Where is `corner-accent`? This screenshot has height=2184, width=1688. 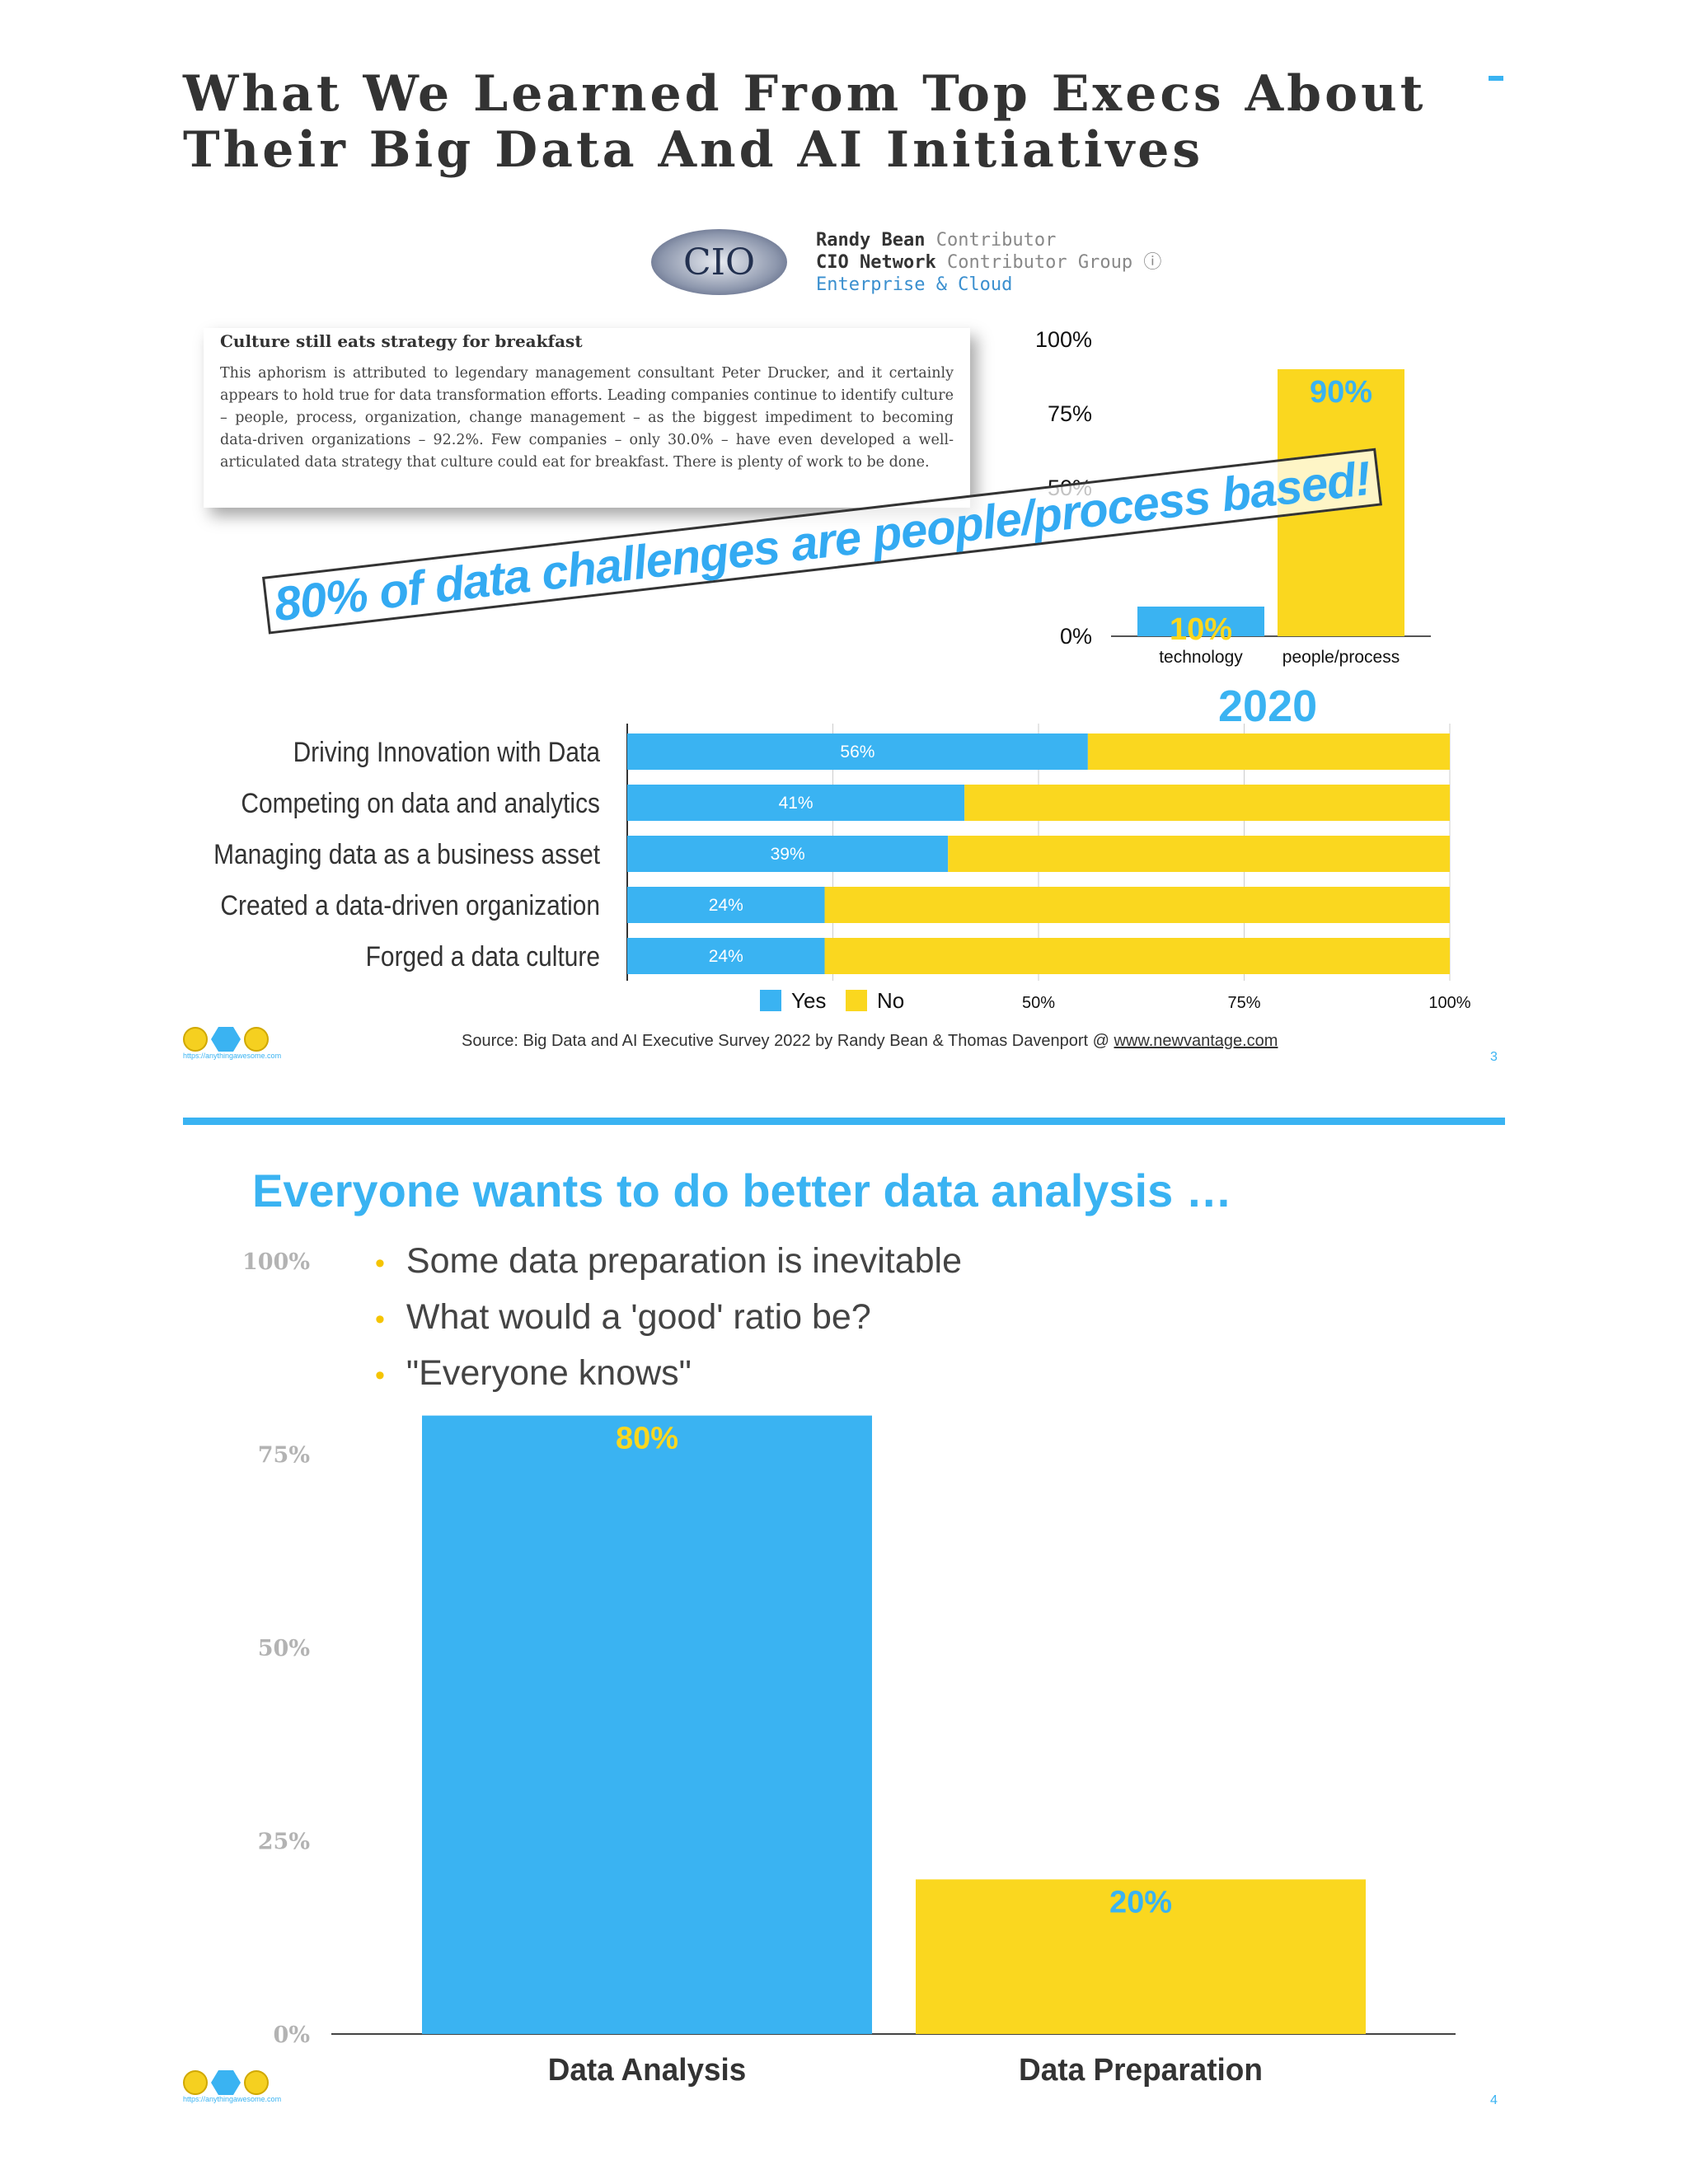 corner-accent is located at coordinates (1496, 78).